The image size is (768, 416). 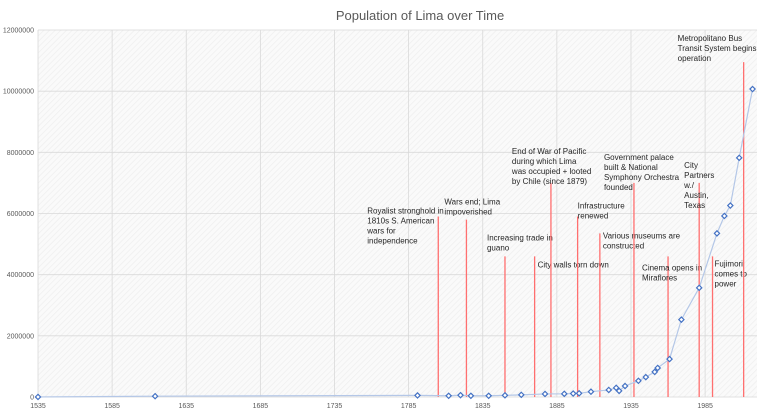 I want to click on annotation-text: City walls torn down, so click(x=573, y=264).